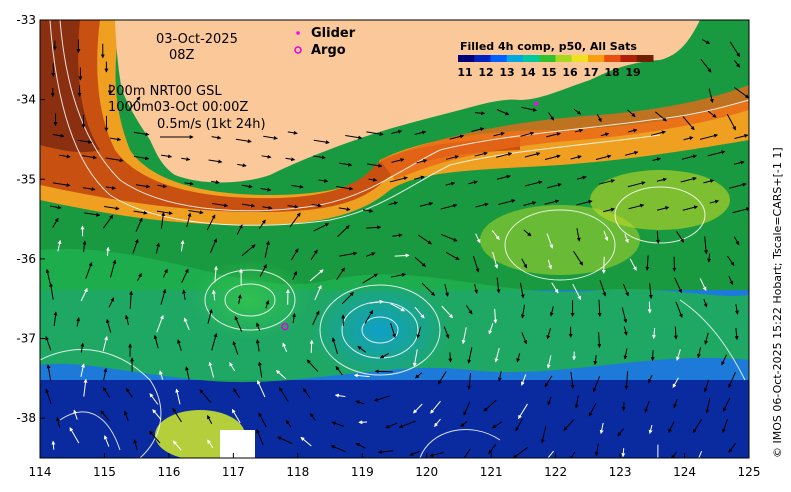  I want to click on x-tick-label: 124, so click(684, 472).